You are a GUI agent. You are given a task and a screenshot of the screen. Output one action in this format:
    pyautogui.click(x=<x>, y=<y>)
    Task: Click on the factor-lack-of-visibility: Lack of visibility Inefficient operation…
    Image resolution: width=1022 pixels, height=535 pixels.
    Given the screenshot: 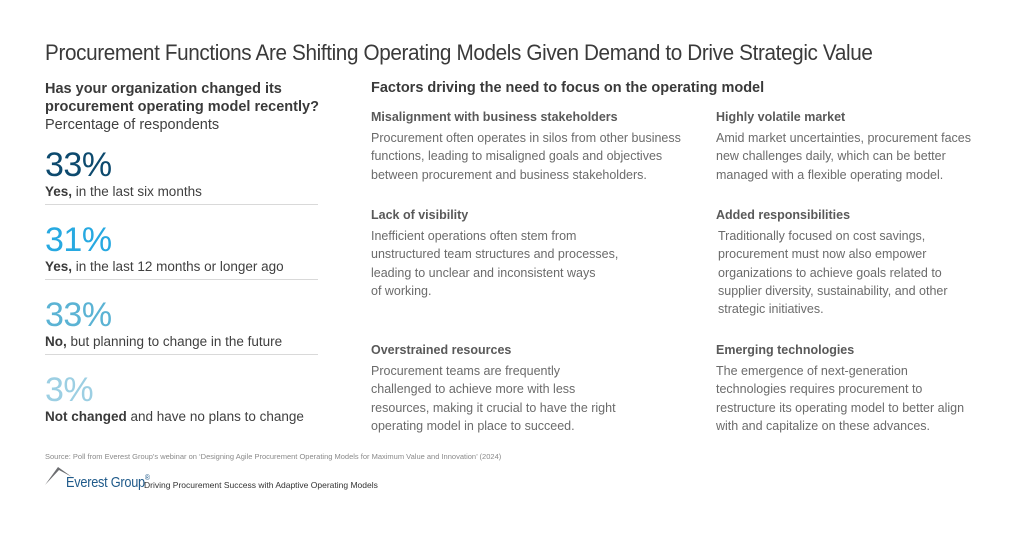 What is the action you would take?
    pyautogui.click(x=536, y=253)
    